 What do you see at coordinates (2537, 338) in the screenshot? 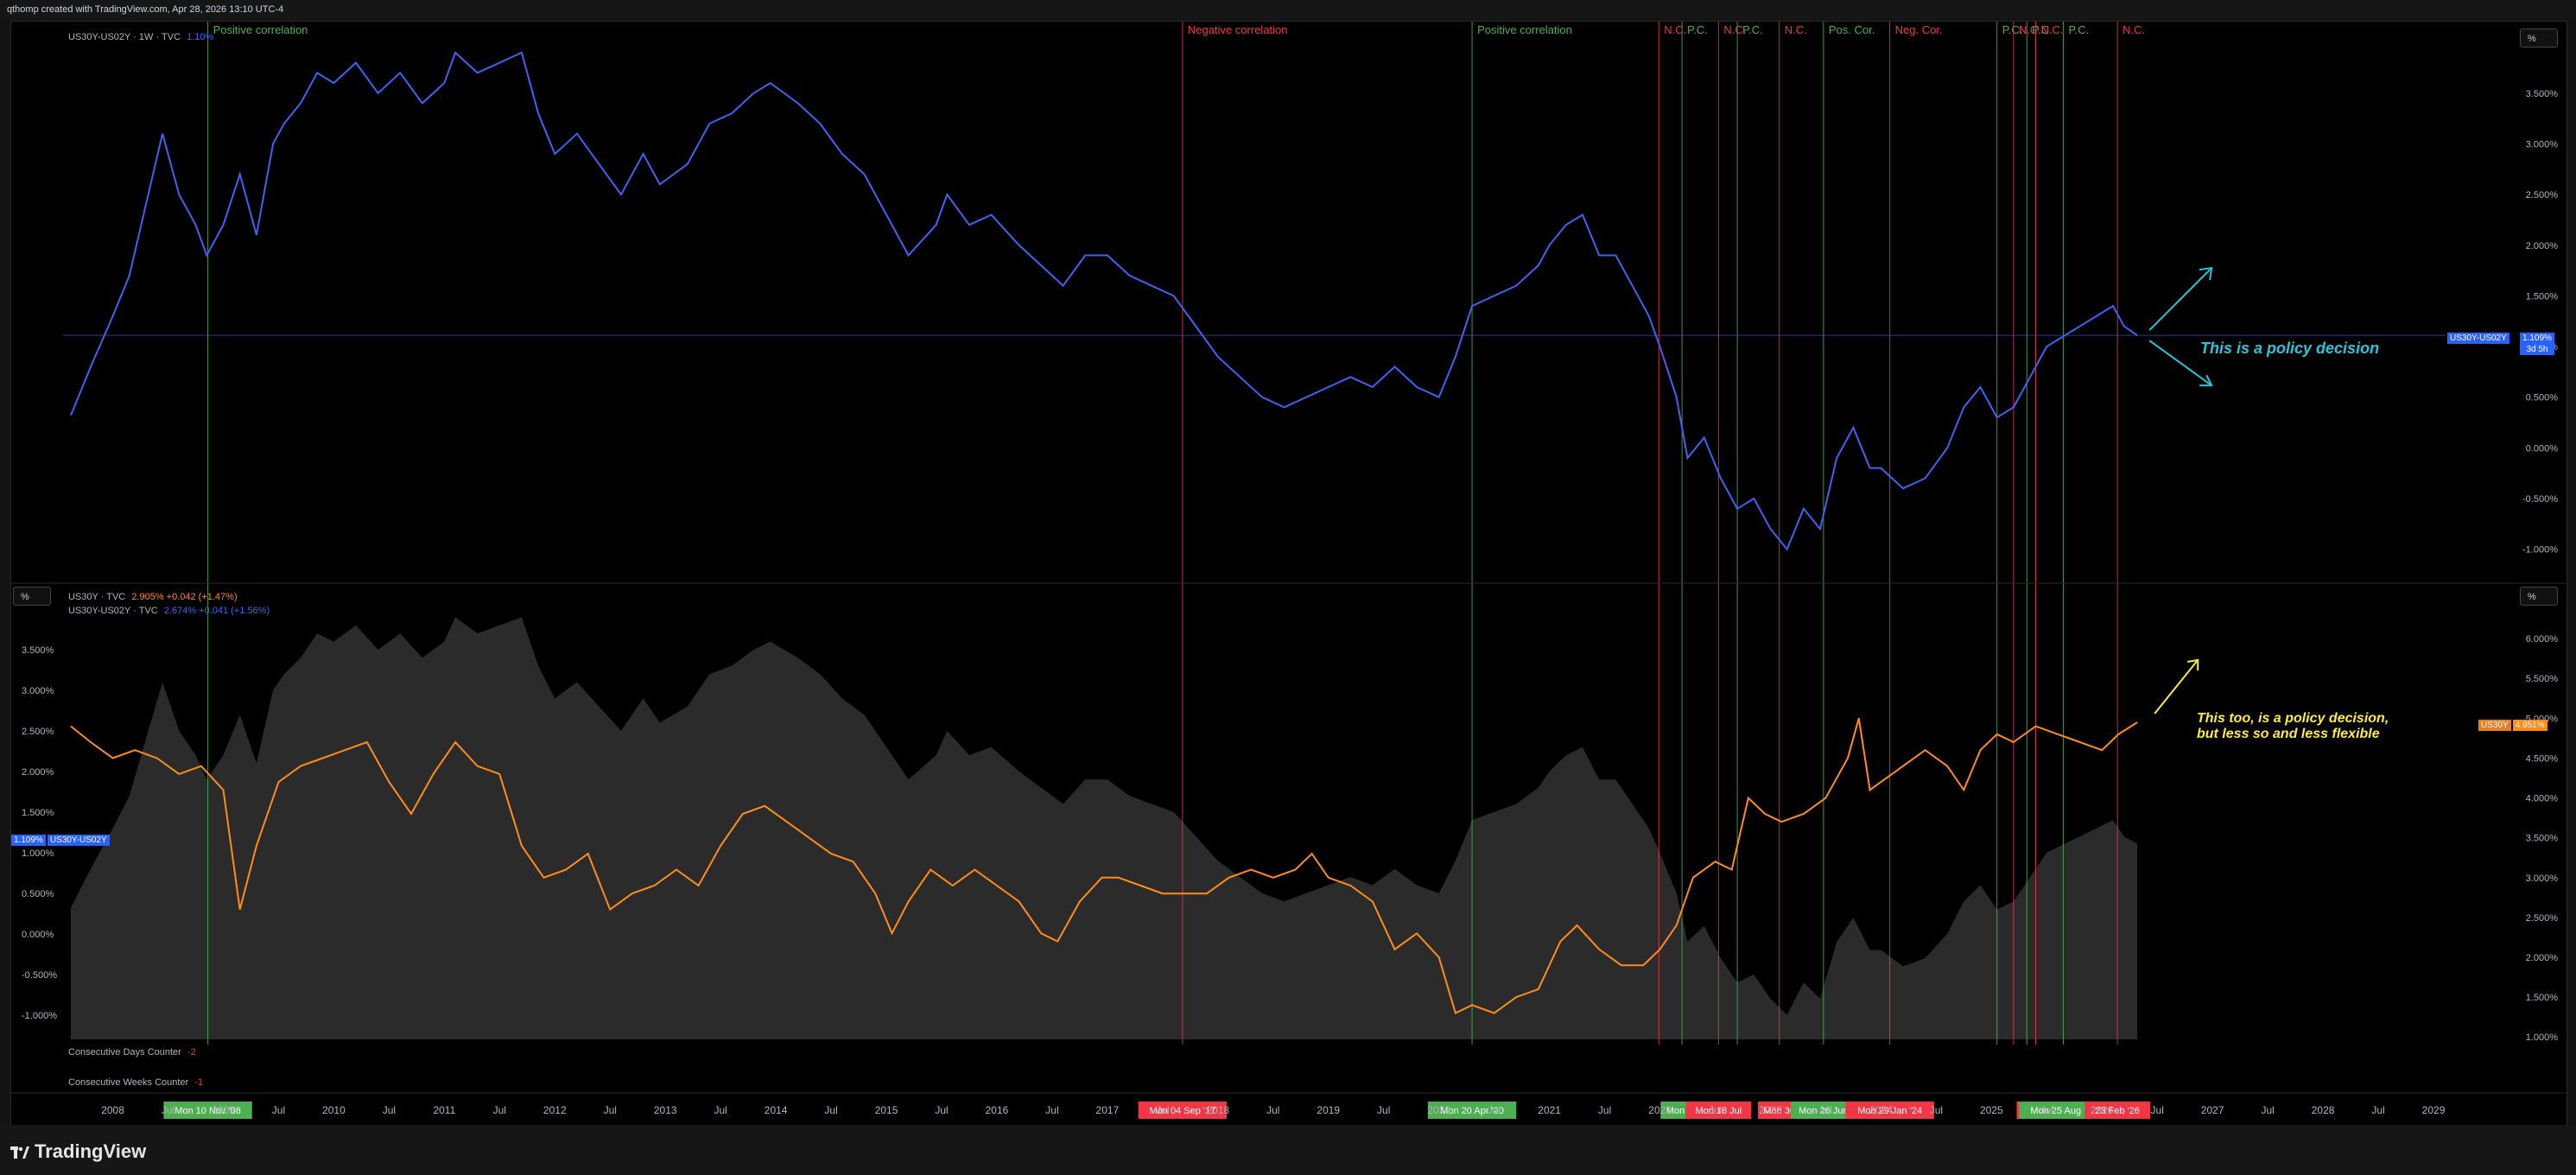
I see `top-price-tag-value: 1.109%` at bounding box center [2537, 338].